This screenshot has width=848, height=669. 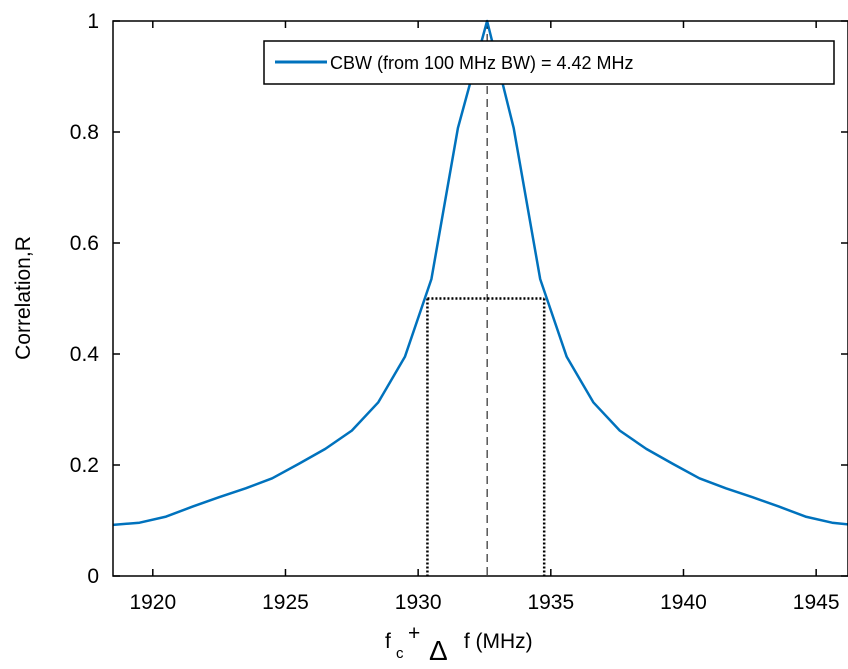 I want to click on y-tick-label-5: 1, so click(x=93, y=21).